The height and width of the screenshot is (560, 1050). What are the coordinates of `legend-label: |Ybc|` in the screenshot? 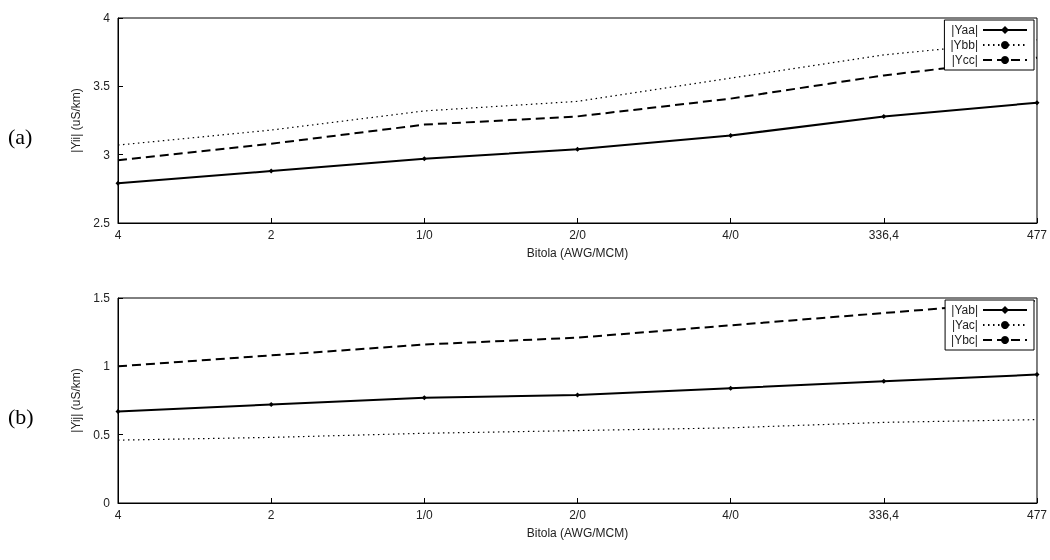 It's located at (964, 340).